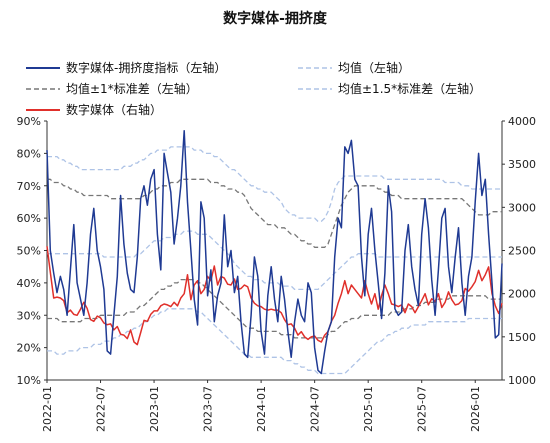 The image size is (550, 443). I want to click on legend-item-crowding: 数字媒体-拥挤度指标（左轴）, so click(126, 67).